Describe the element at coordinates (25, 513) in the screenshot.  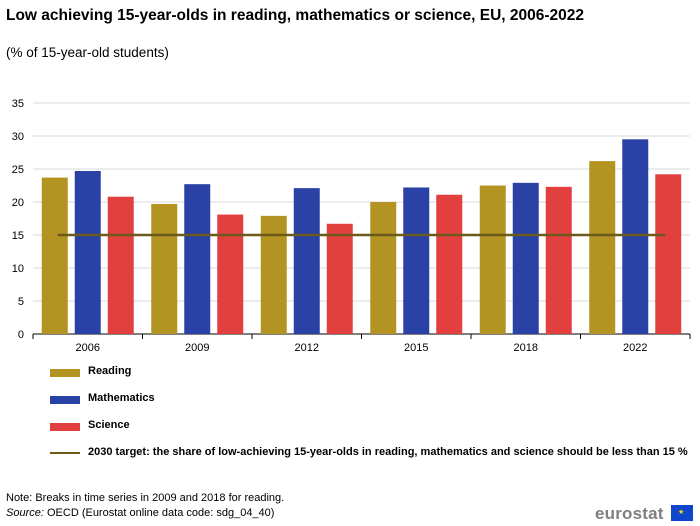
I see `source-label: Source:` at that location.